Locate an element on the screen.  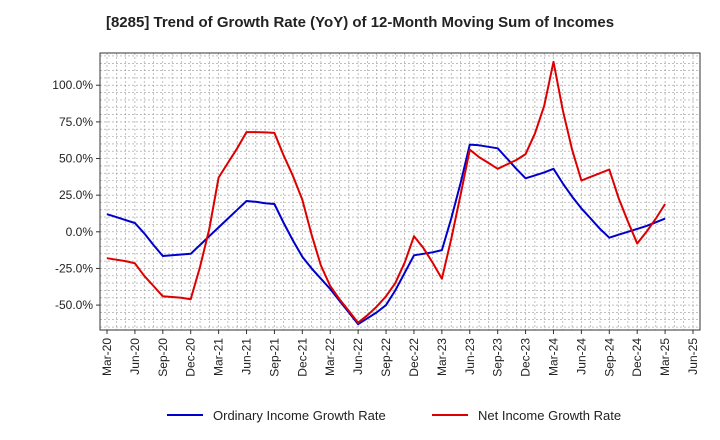
y-tick-label: 100.0% is located at coordinates (72, 85).